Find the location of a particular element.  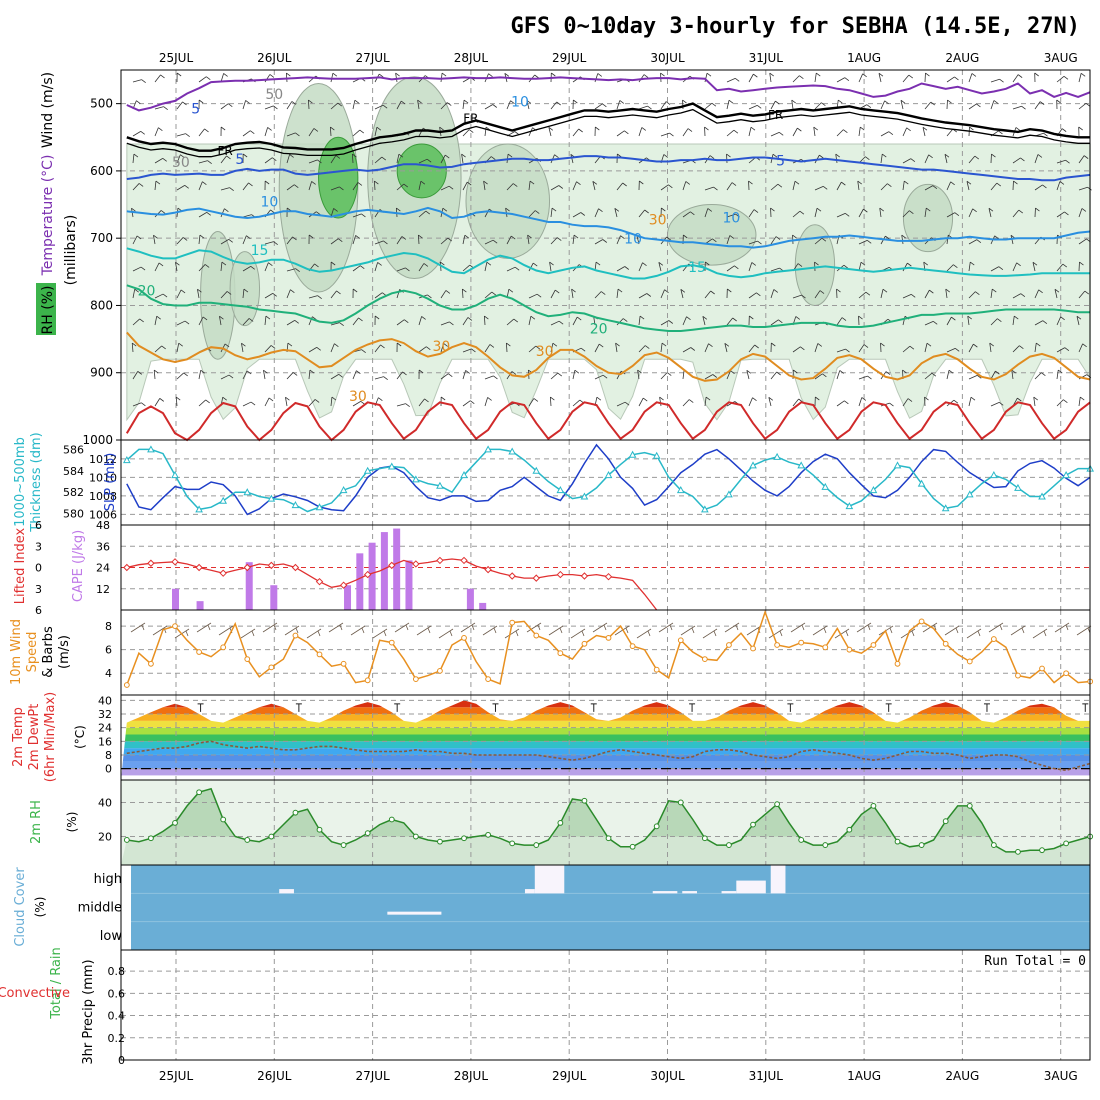

rh-blob is located at coordinates (928, 218).